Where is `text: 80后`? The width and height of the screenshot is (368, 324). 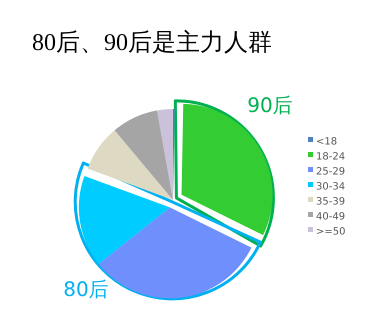 text: 80后 is located at coordinates (86, 289).